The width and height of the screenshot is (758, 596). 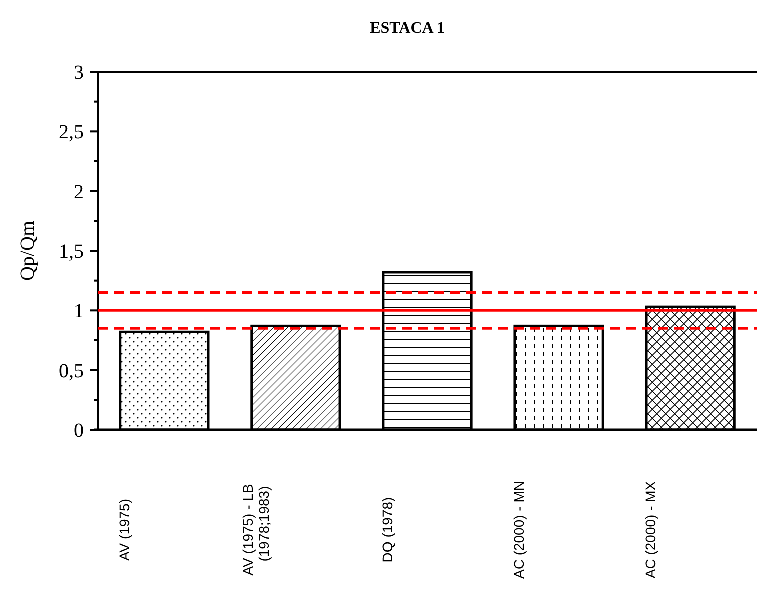 I want to click on chart-title: ESTACA 1, so click(x=407, y=28).